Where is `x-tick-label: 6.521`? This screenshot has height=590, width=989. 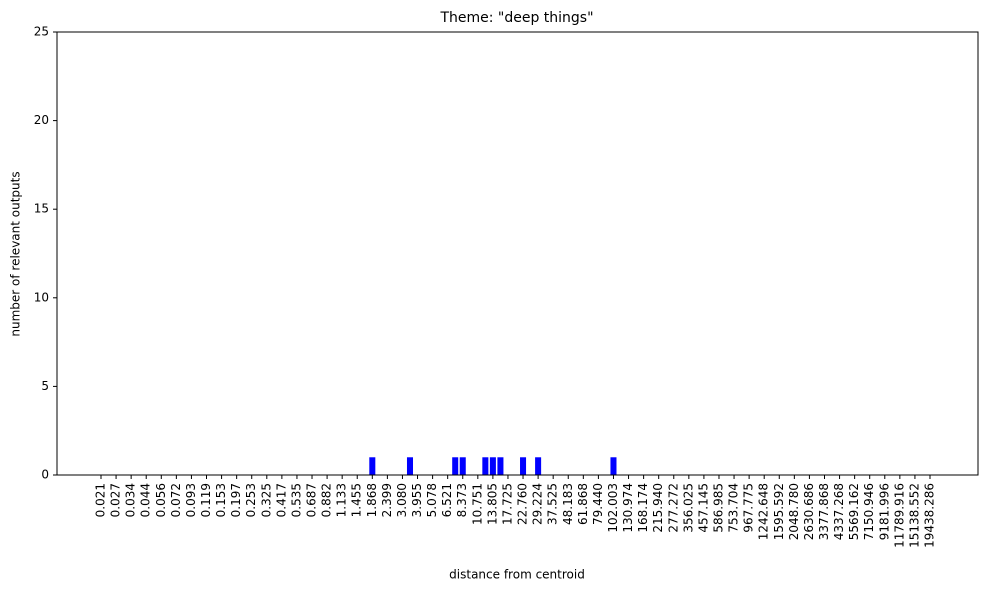
x-tick-label: 6.521 is located at coordinates (447, 500).